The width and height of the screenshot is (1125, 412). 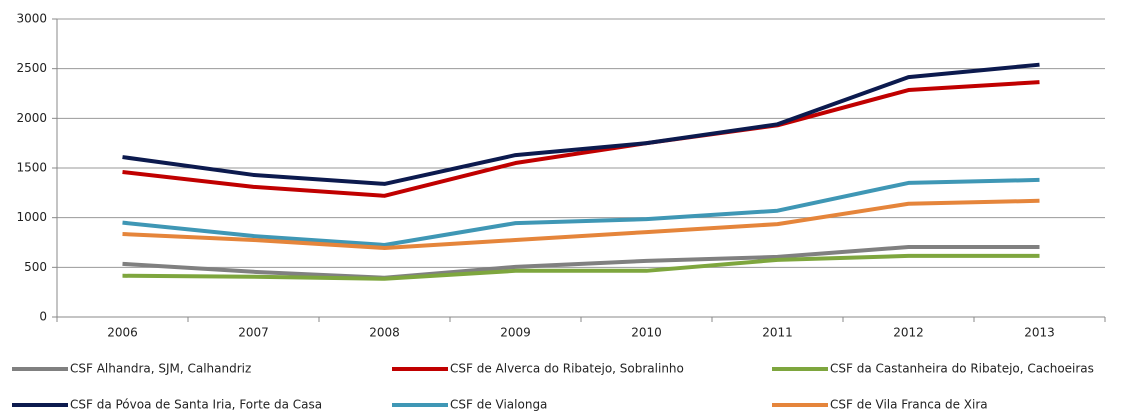 What do you see at coordinates (122, 333) in the screenshot?
I see `x-tick-label: 2006` at bounding box center [122, 333].